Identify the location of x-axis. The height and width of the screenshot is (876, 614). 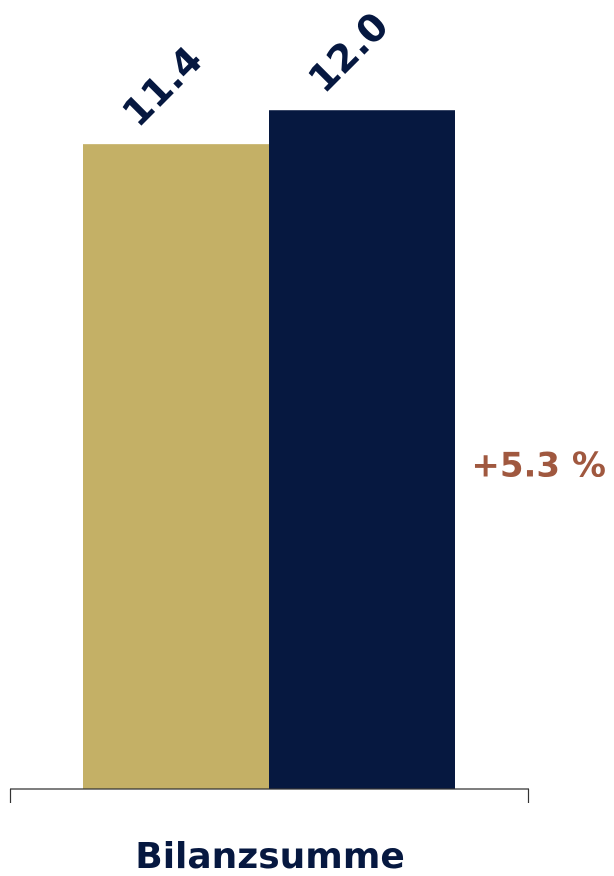
(269, 795).